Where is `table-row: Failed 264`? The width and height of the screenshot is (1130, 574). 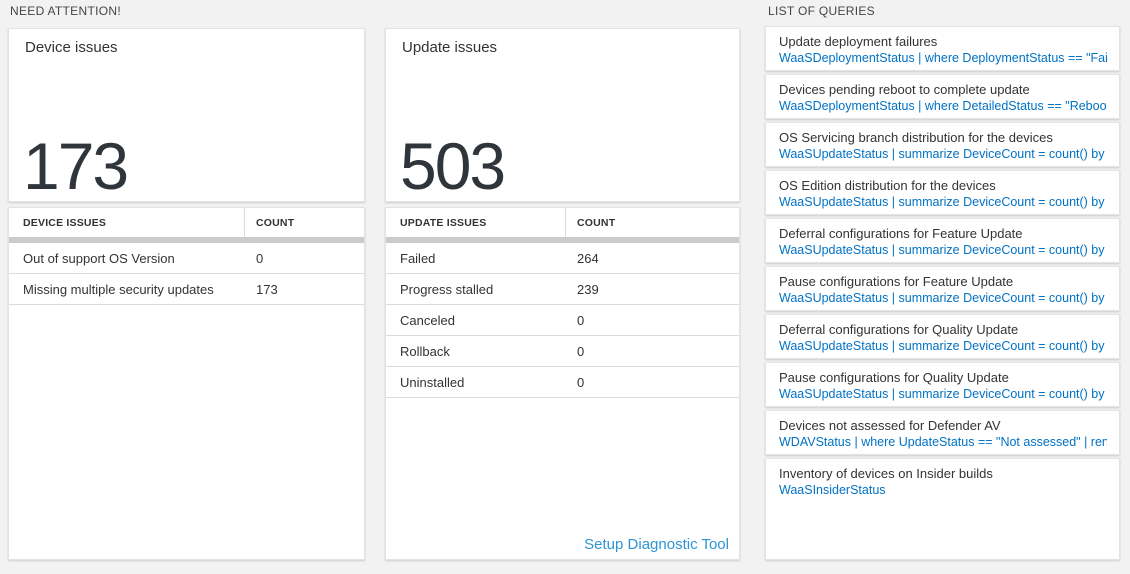
table-row: Failed 264 is located at coordinates (562, 258).